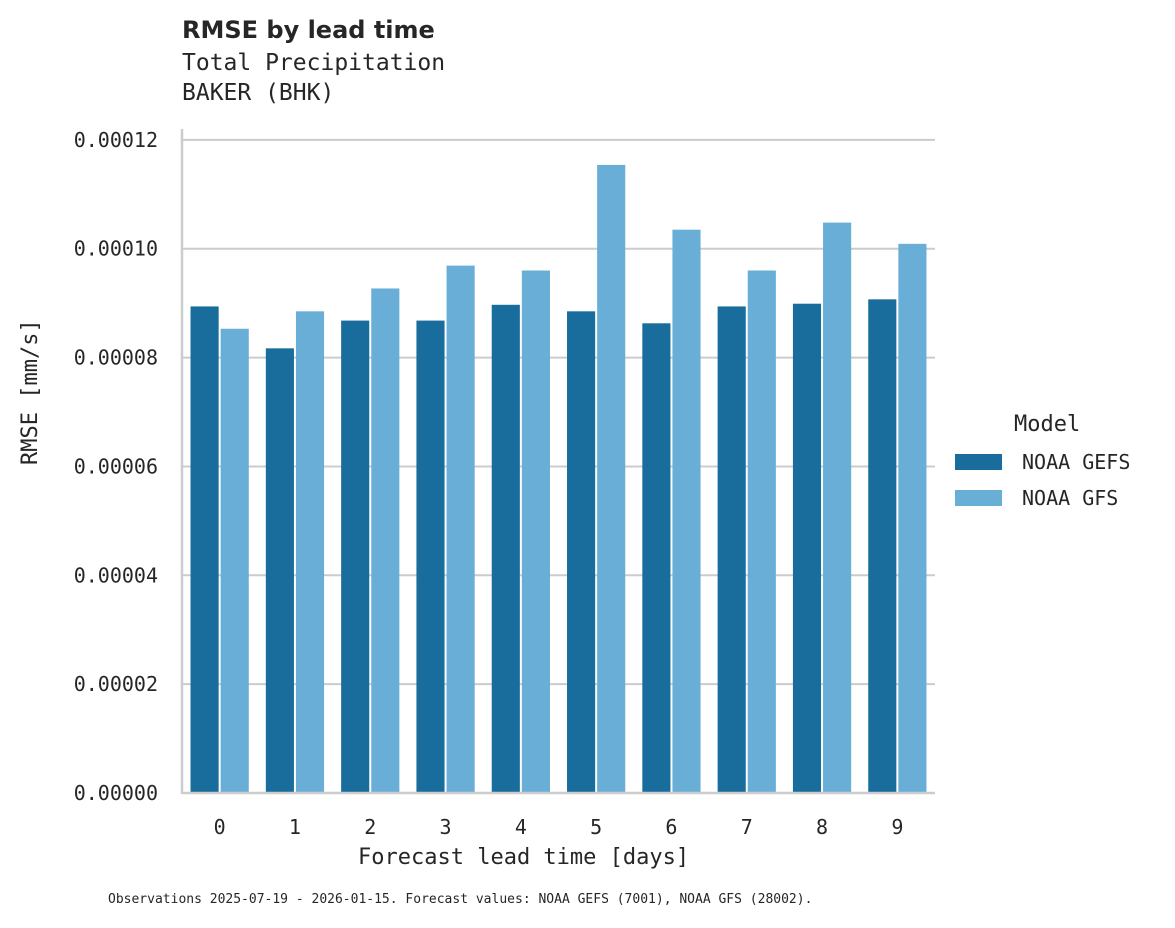 The height and width of the screenshot is (928, 1175). What do you see at coordinates (1047, 424) in the screenshot?
I see `legend-title: Model` at bounding box center [1047, 424].